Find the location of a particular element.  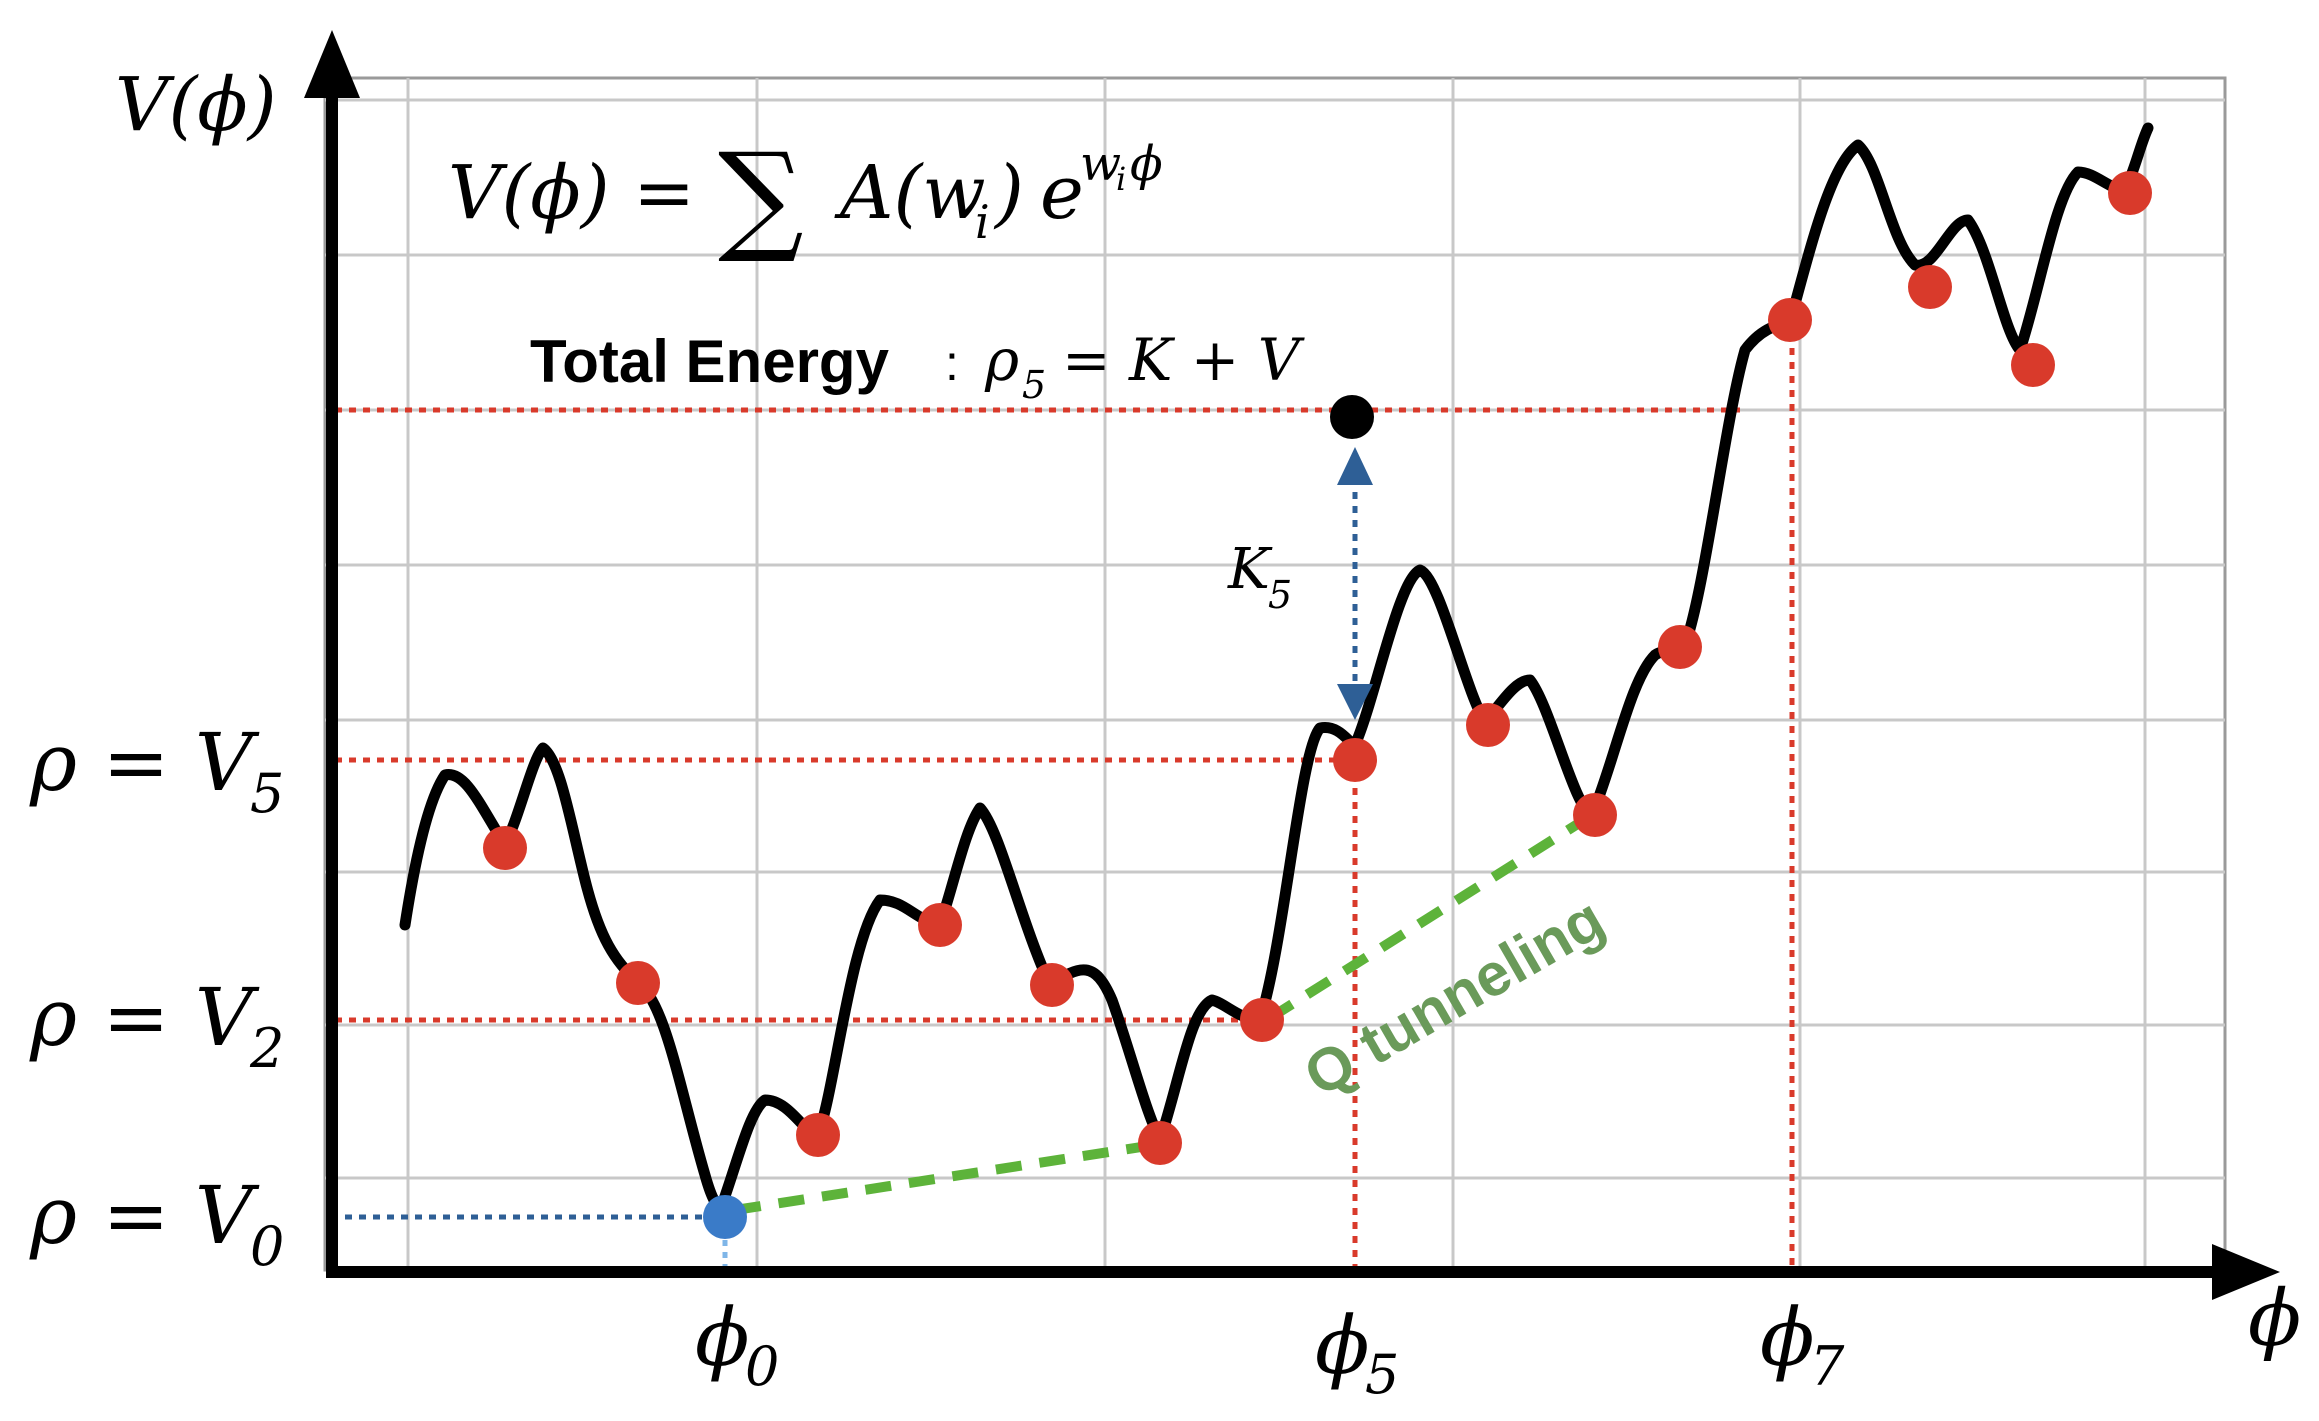

rho-v2-label: ρ = V 2 is located at coordinates (156, 1025).